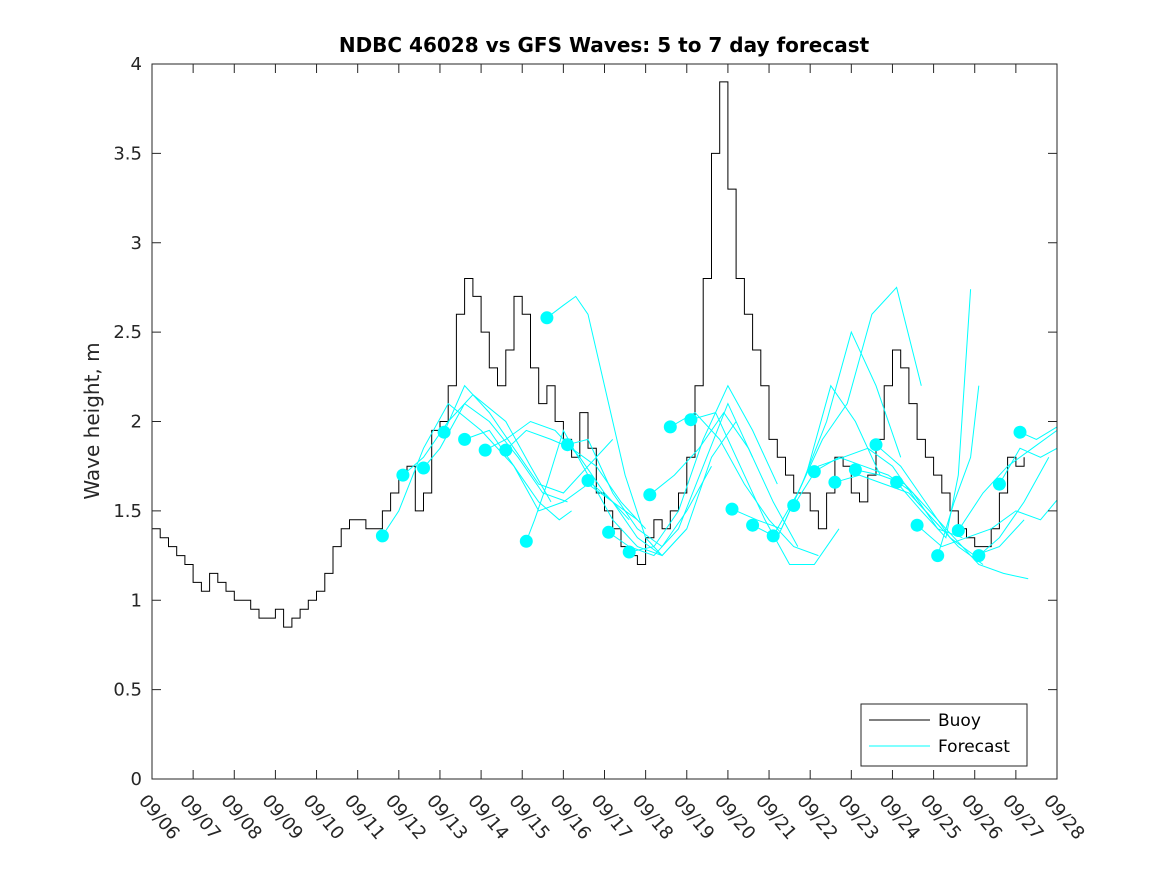  Describe the element at coordinates (974, 747) in the screenshot. I see `legend-label-forecast: Forecast` at that location.